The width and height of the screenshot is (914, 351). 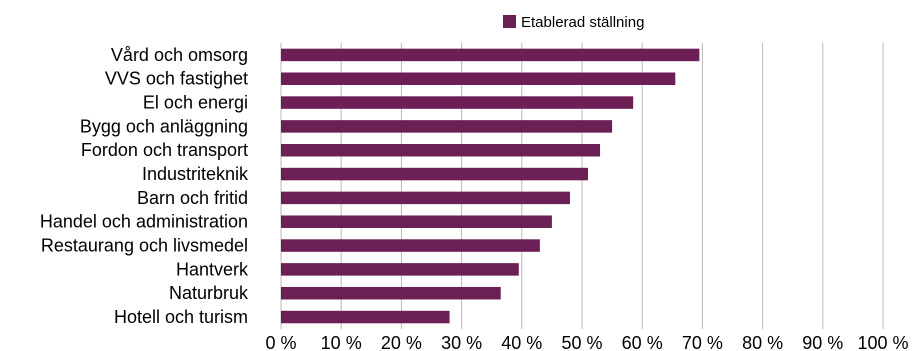 What do you see at coordinates (822, 342) in the screenshot?
I see `x-tick-label-9: 90 %` at bounding box center [822, 342].